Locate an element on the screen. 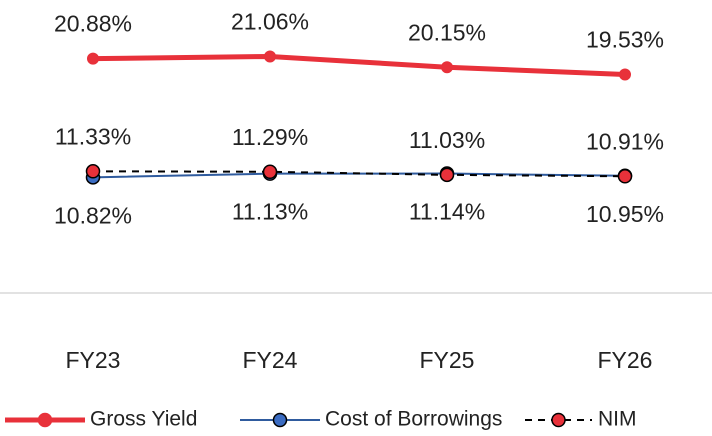 This screenshot has width=712, height=436. data-label: 19.53% is located at coordinates (625, 40).